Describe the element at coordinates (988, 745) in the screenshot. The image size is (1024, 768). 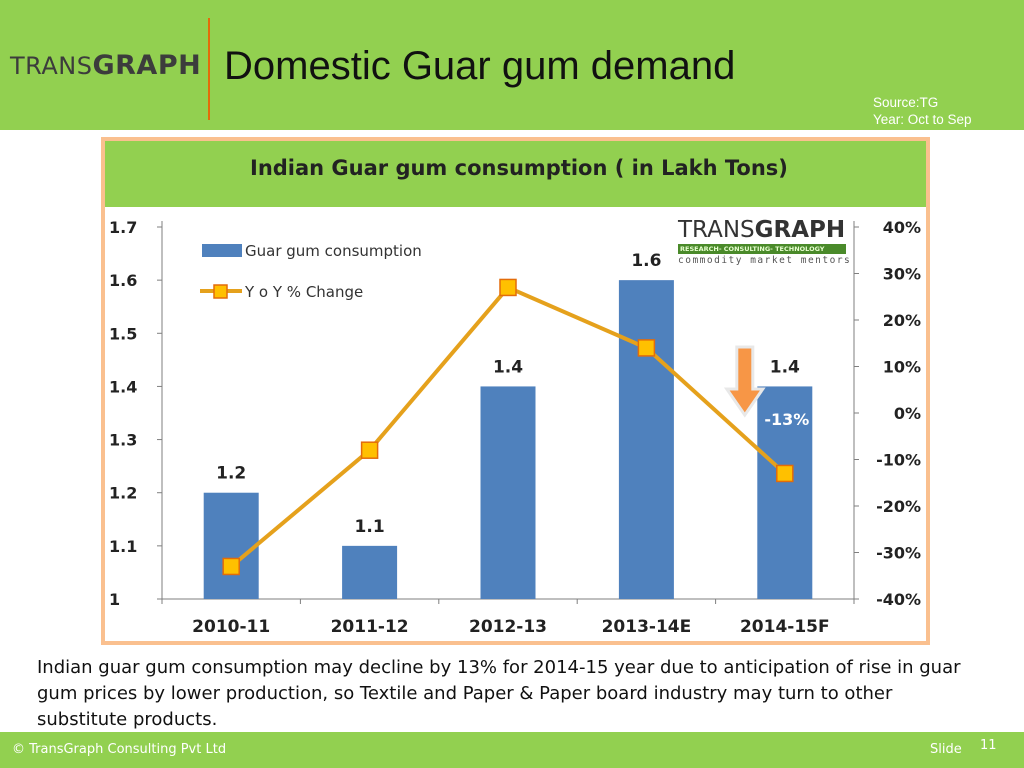
I see `slide-number: 11` at that location.